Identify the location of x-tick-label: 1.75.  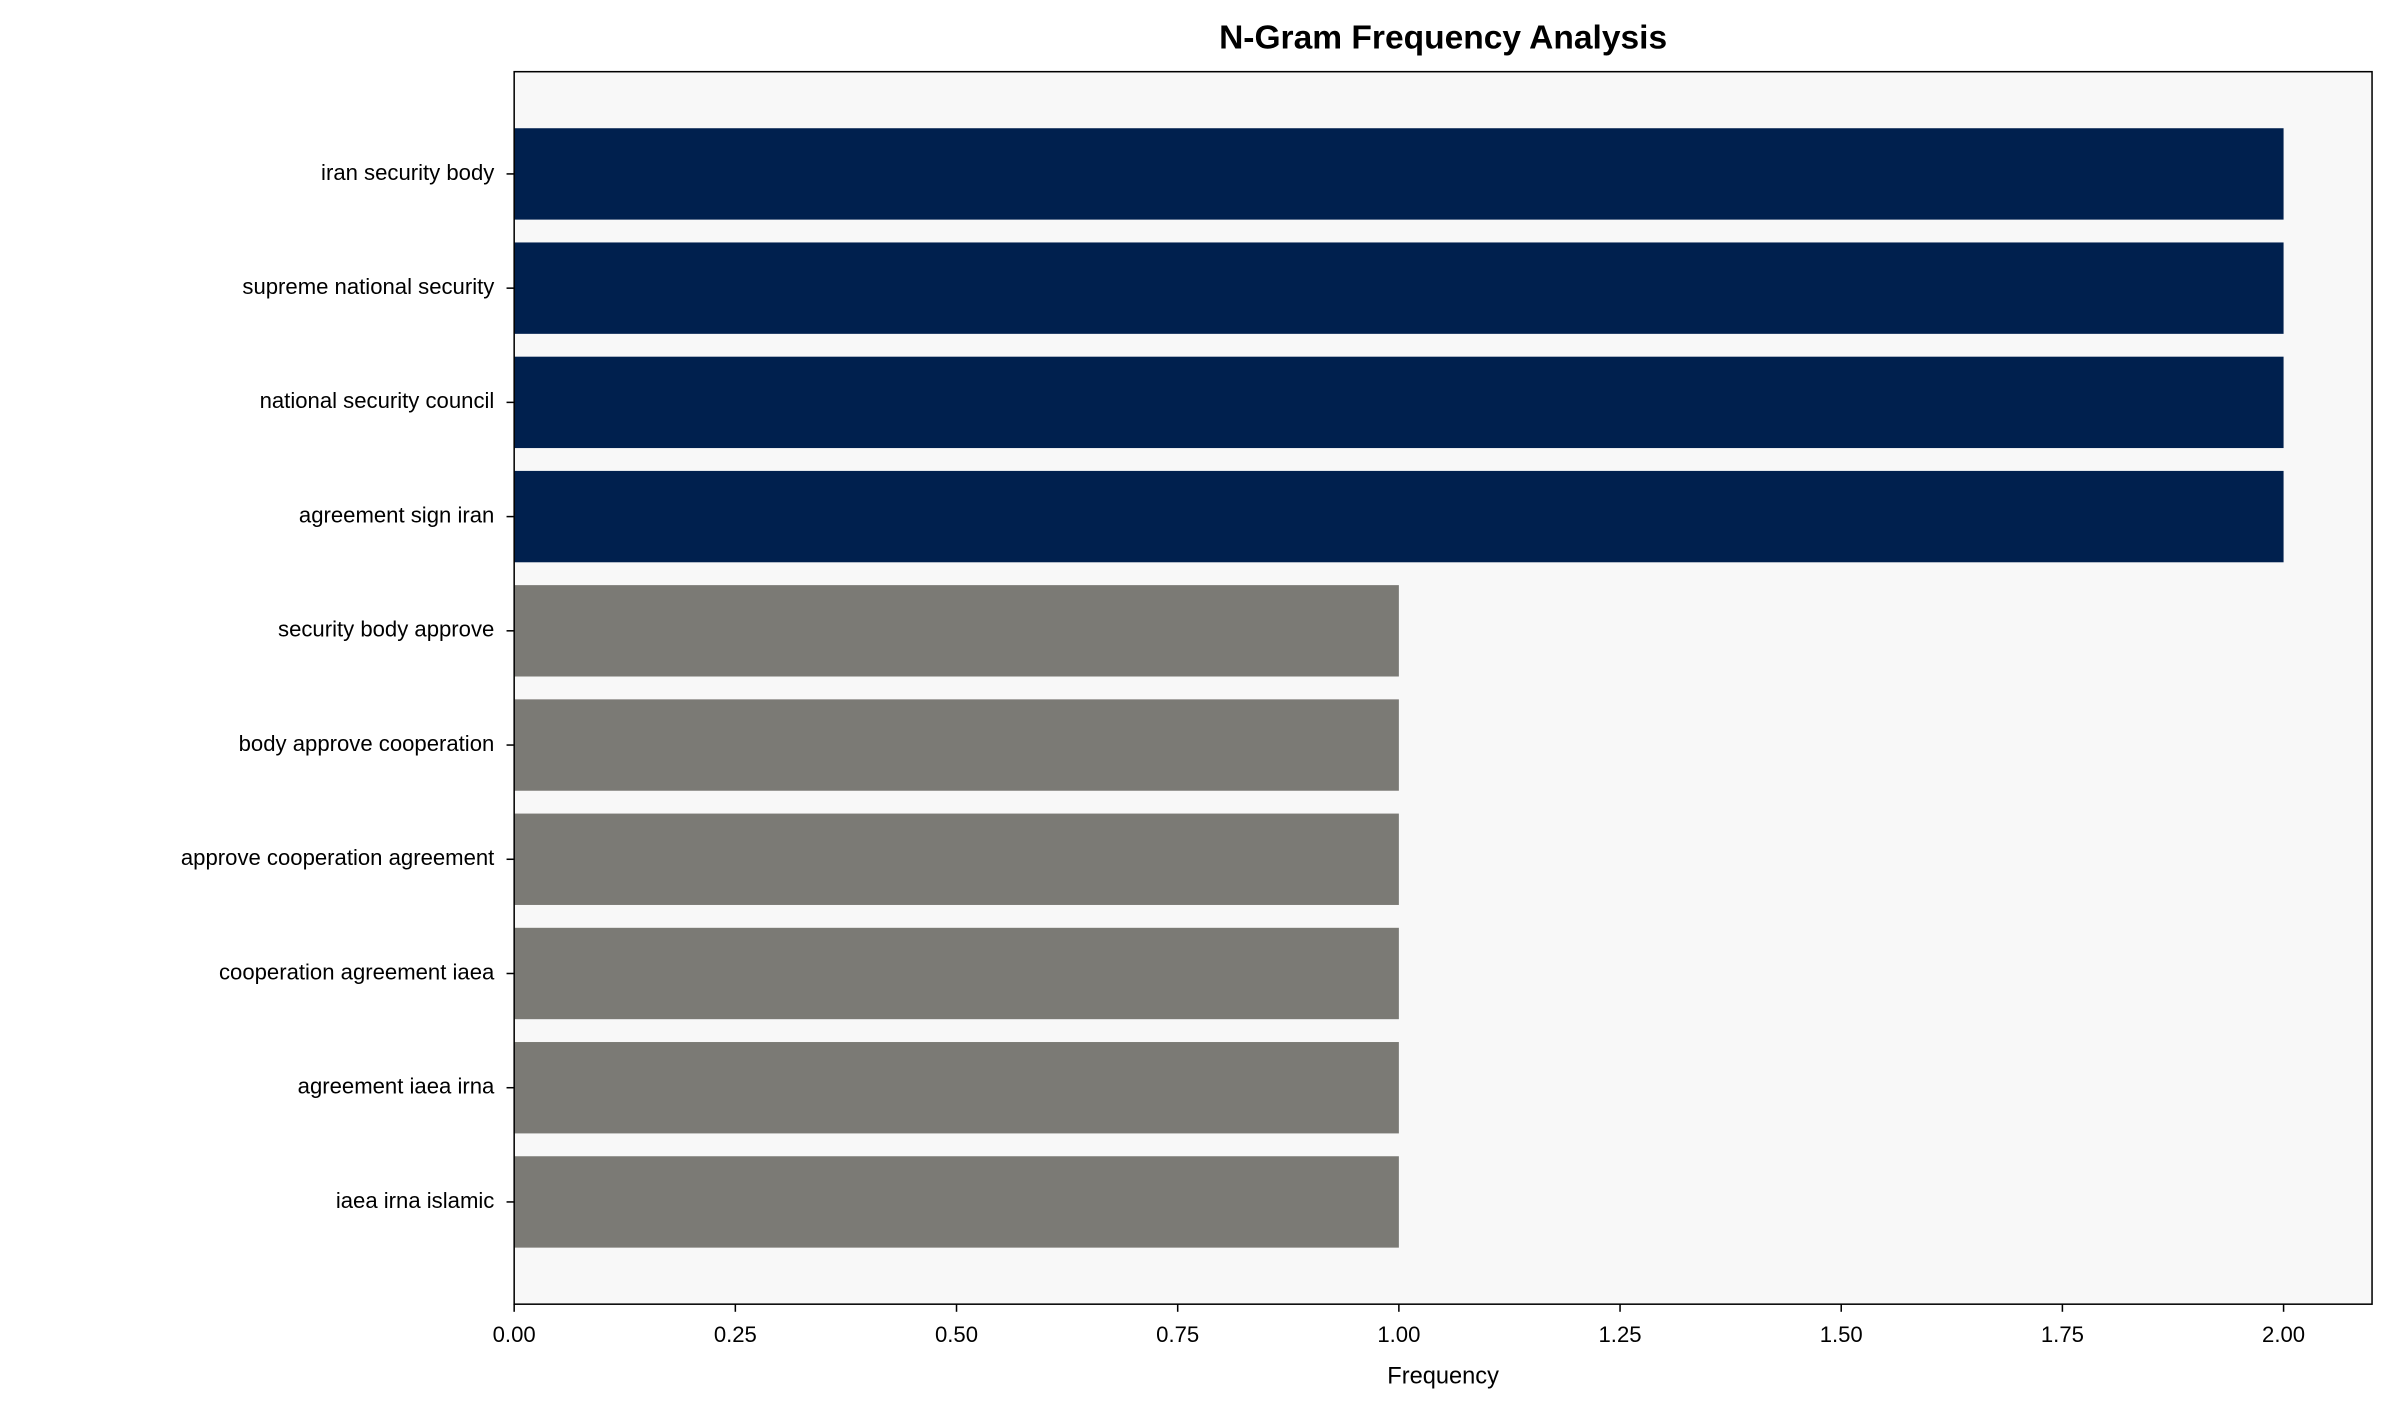
(2062, 1334).